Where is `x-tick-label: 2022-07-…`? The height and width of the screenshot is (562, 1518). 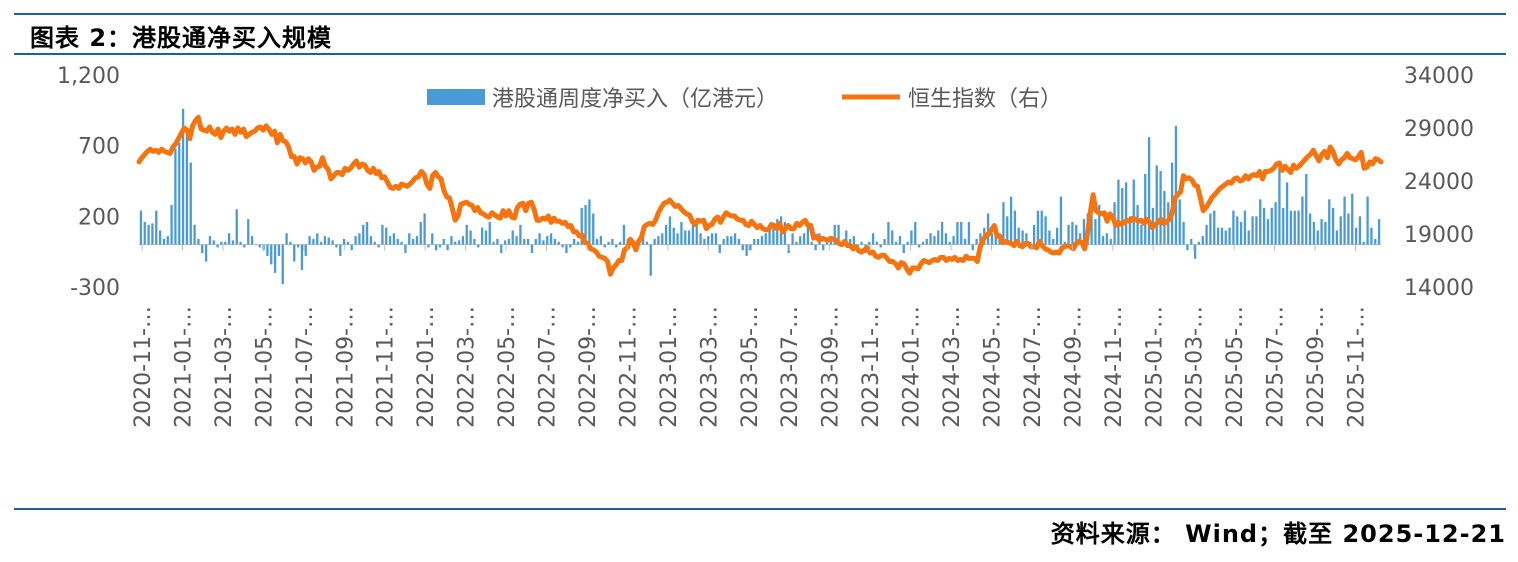 x-tick-label: 2022-07-… is located at coordinates (548, 367).